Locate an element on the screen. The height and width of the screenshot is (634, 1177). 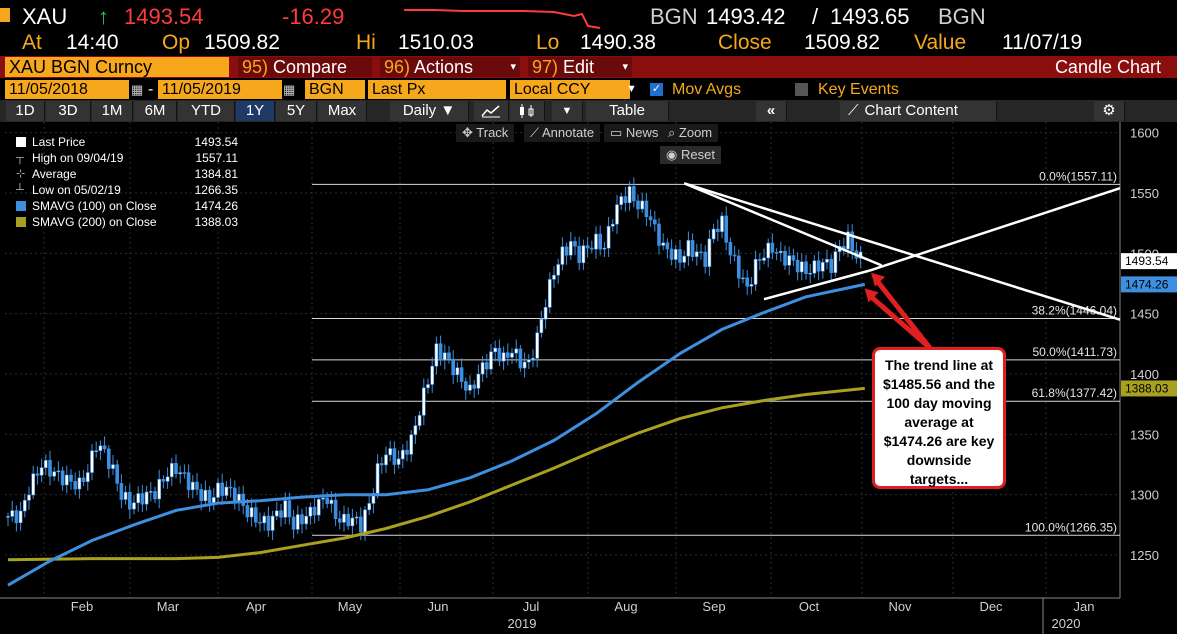
zoom-icon: ⌕ is located at coordinates (673, 132).